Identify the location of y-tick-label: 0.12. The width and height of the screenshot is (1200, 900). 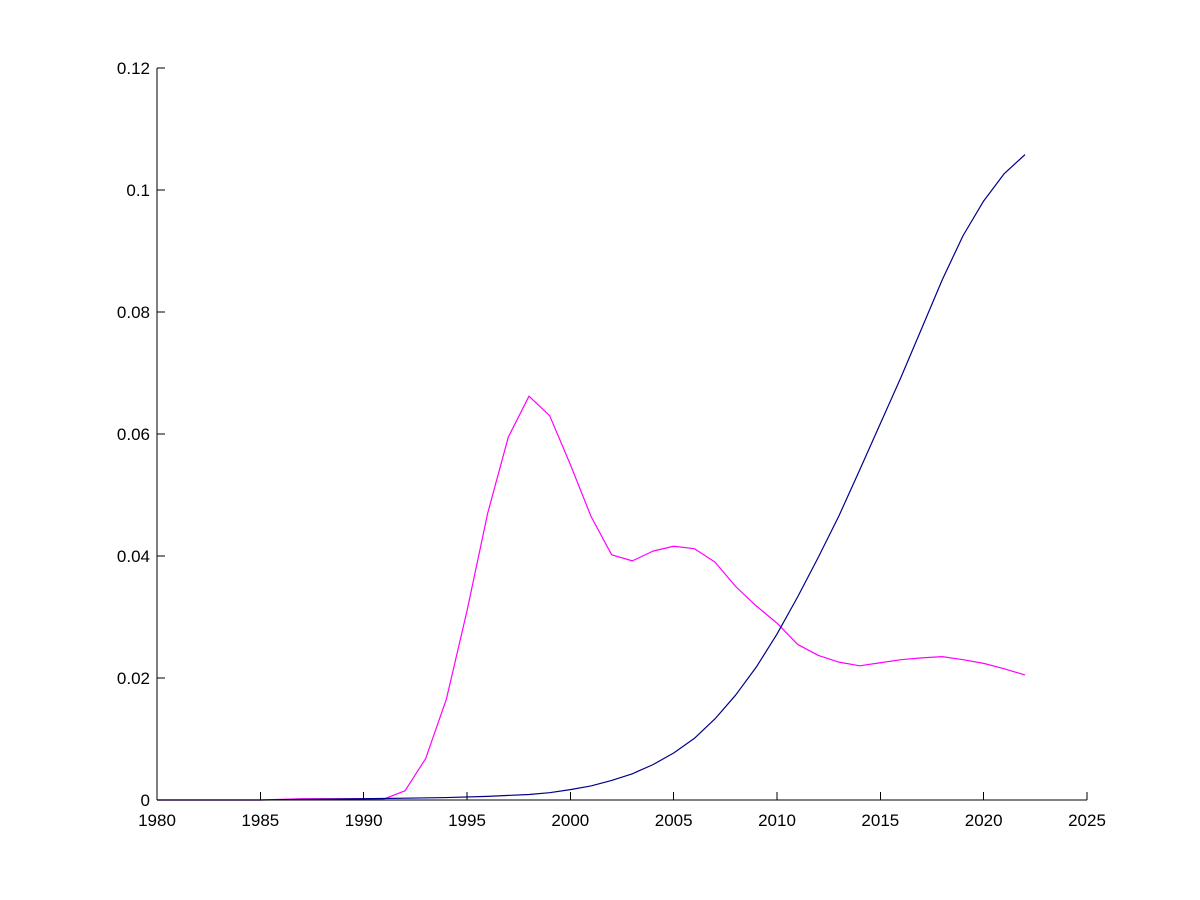
(133, 68).